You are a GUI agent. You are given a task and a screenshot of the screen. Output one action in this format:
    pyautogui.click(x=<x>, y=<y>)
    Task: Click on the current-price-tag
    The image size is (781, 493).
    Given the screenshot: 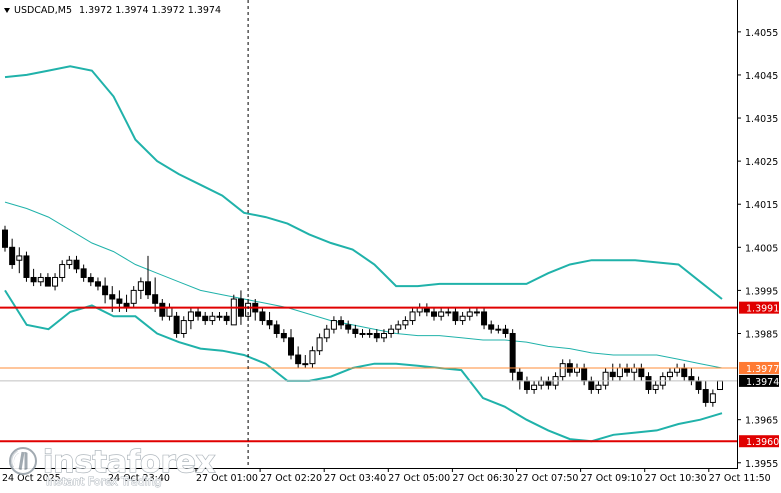 What is the action you would take?
    pyautogui.click(x=759, y=380)
    